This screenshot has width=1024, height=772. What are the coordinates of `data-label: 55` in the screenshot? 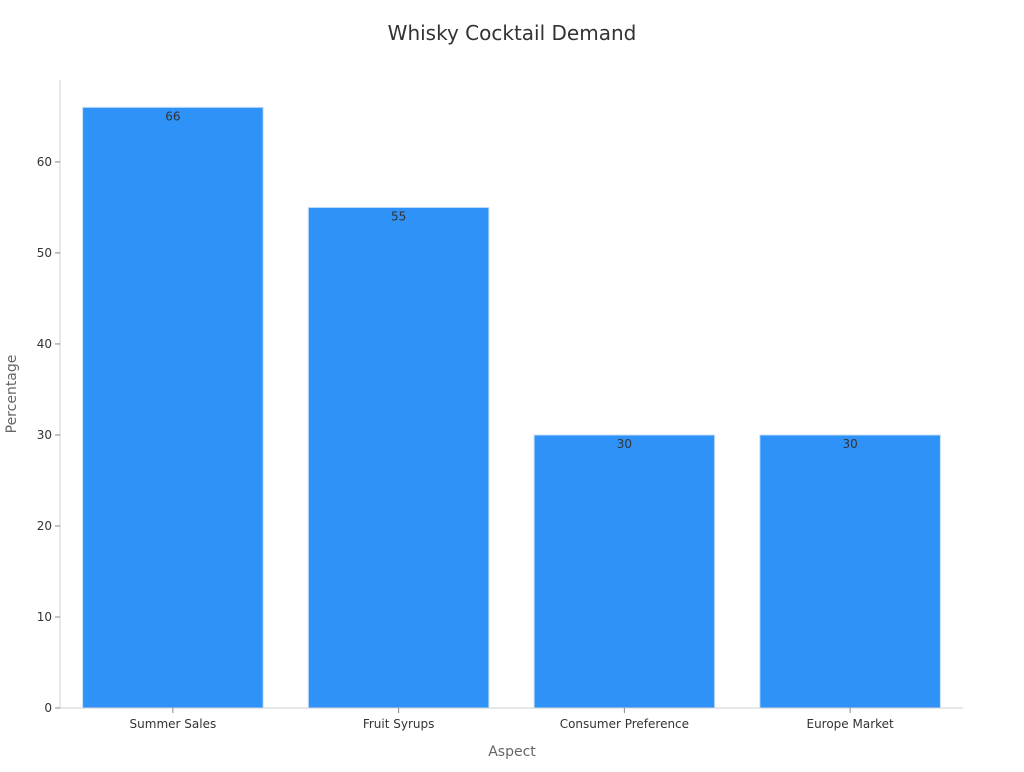 It's located at (398, 216).